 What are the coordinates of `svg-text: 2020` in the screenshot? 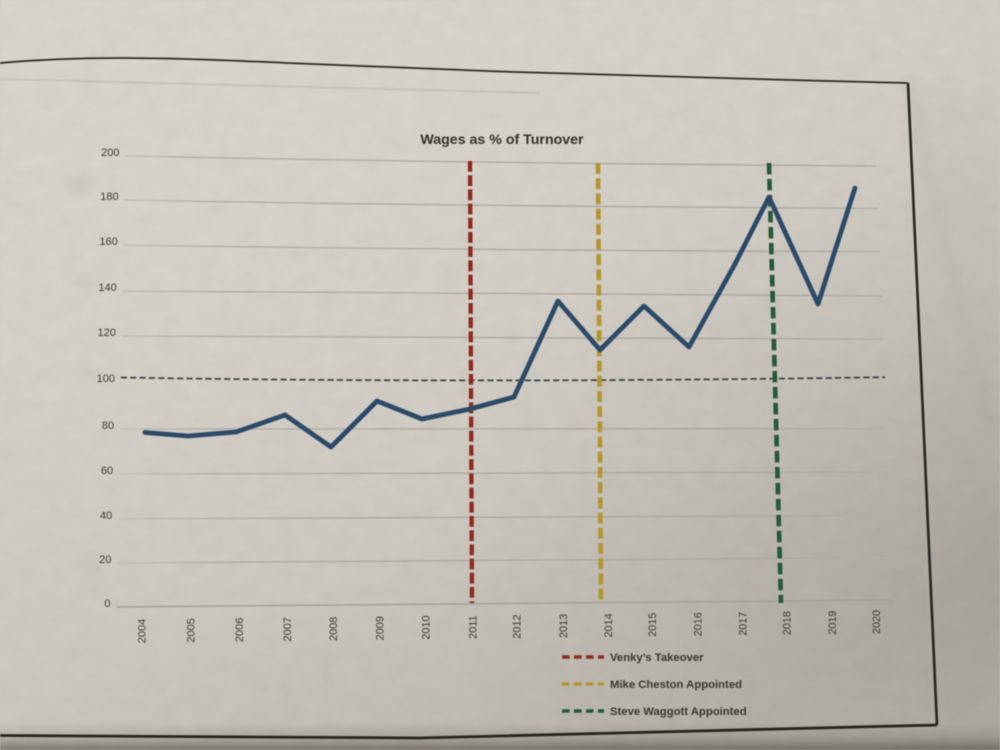 It's located at (877, 622).